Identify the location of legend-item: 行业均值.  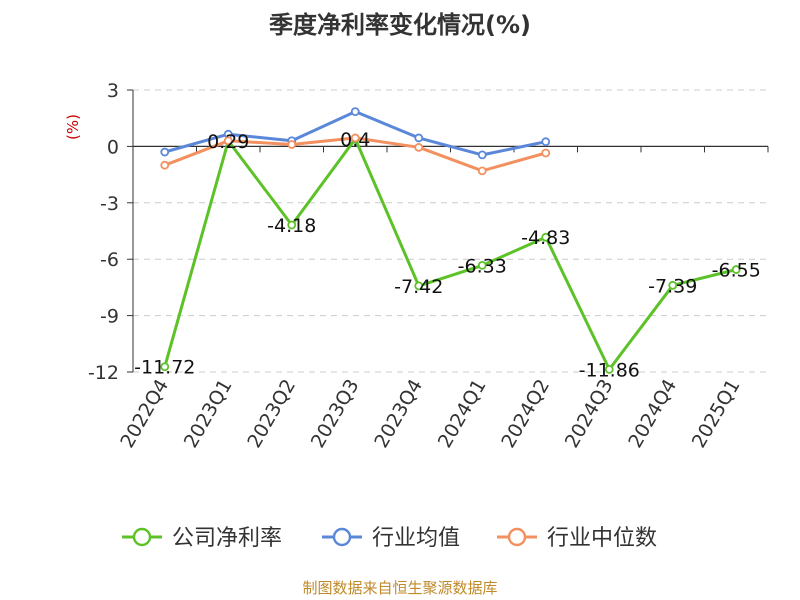
(391, 538).